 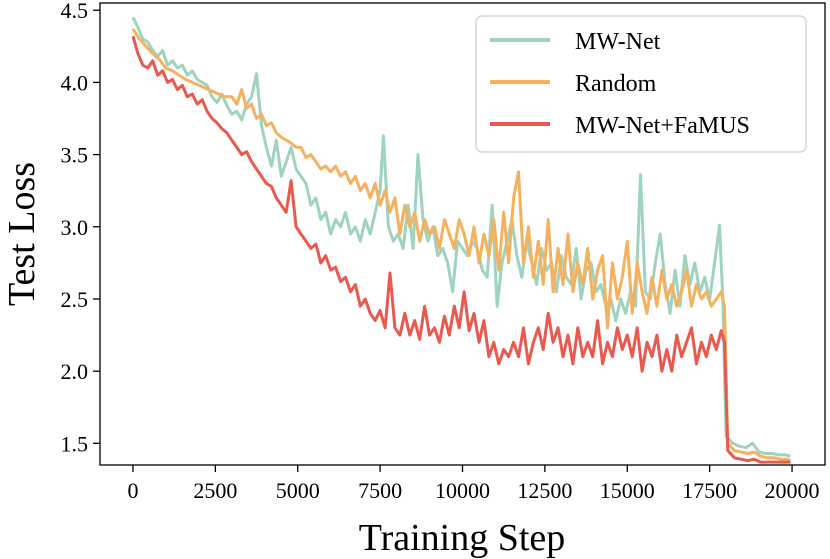 I want to click on x-tick-label: 7500, so click(x=380, y=490).